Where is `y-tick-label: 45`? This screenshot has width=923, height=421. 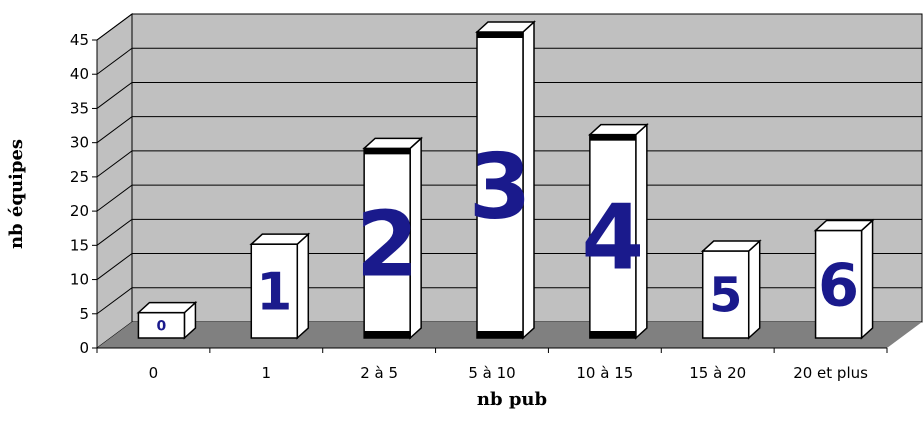 y-tick-label: 45 is located at coordinates (79, 40).